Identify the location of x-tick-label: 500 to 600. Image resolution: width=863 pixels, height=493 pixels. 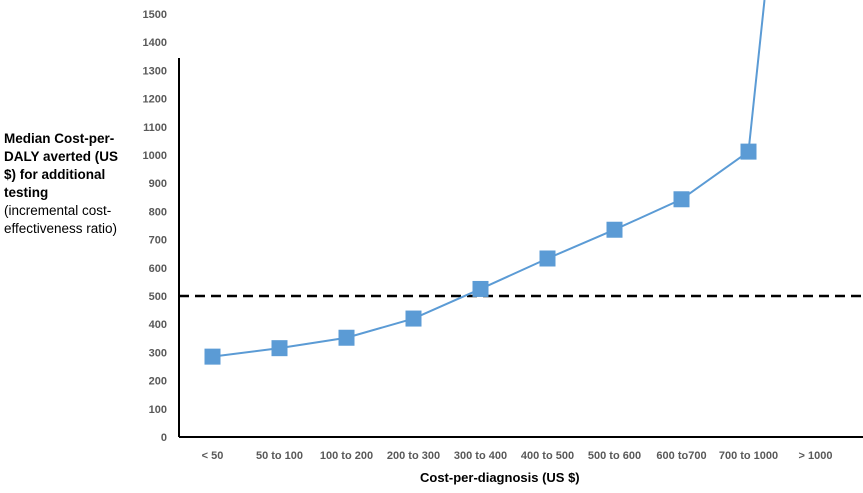
(614, 456).